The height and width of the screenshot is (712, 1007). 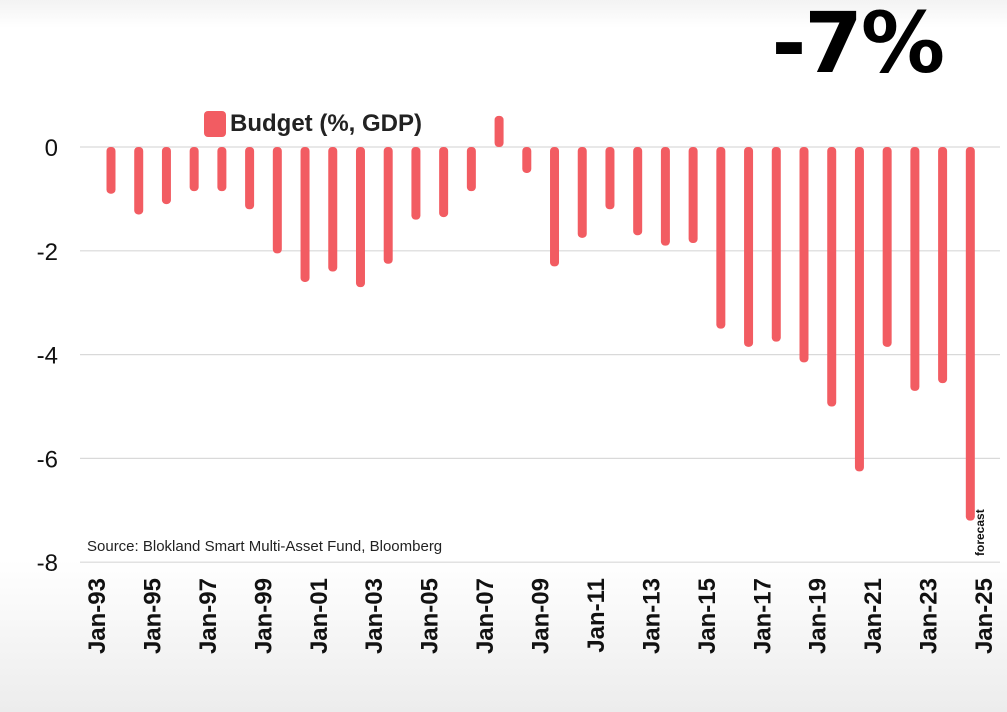 What do you see at coordinates (887, 247) in the screenshot?
I see `bar-2022` at bounding box center [887, 247].